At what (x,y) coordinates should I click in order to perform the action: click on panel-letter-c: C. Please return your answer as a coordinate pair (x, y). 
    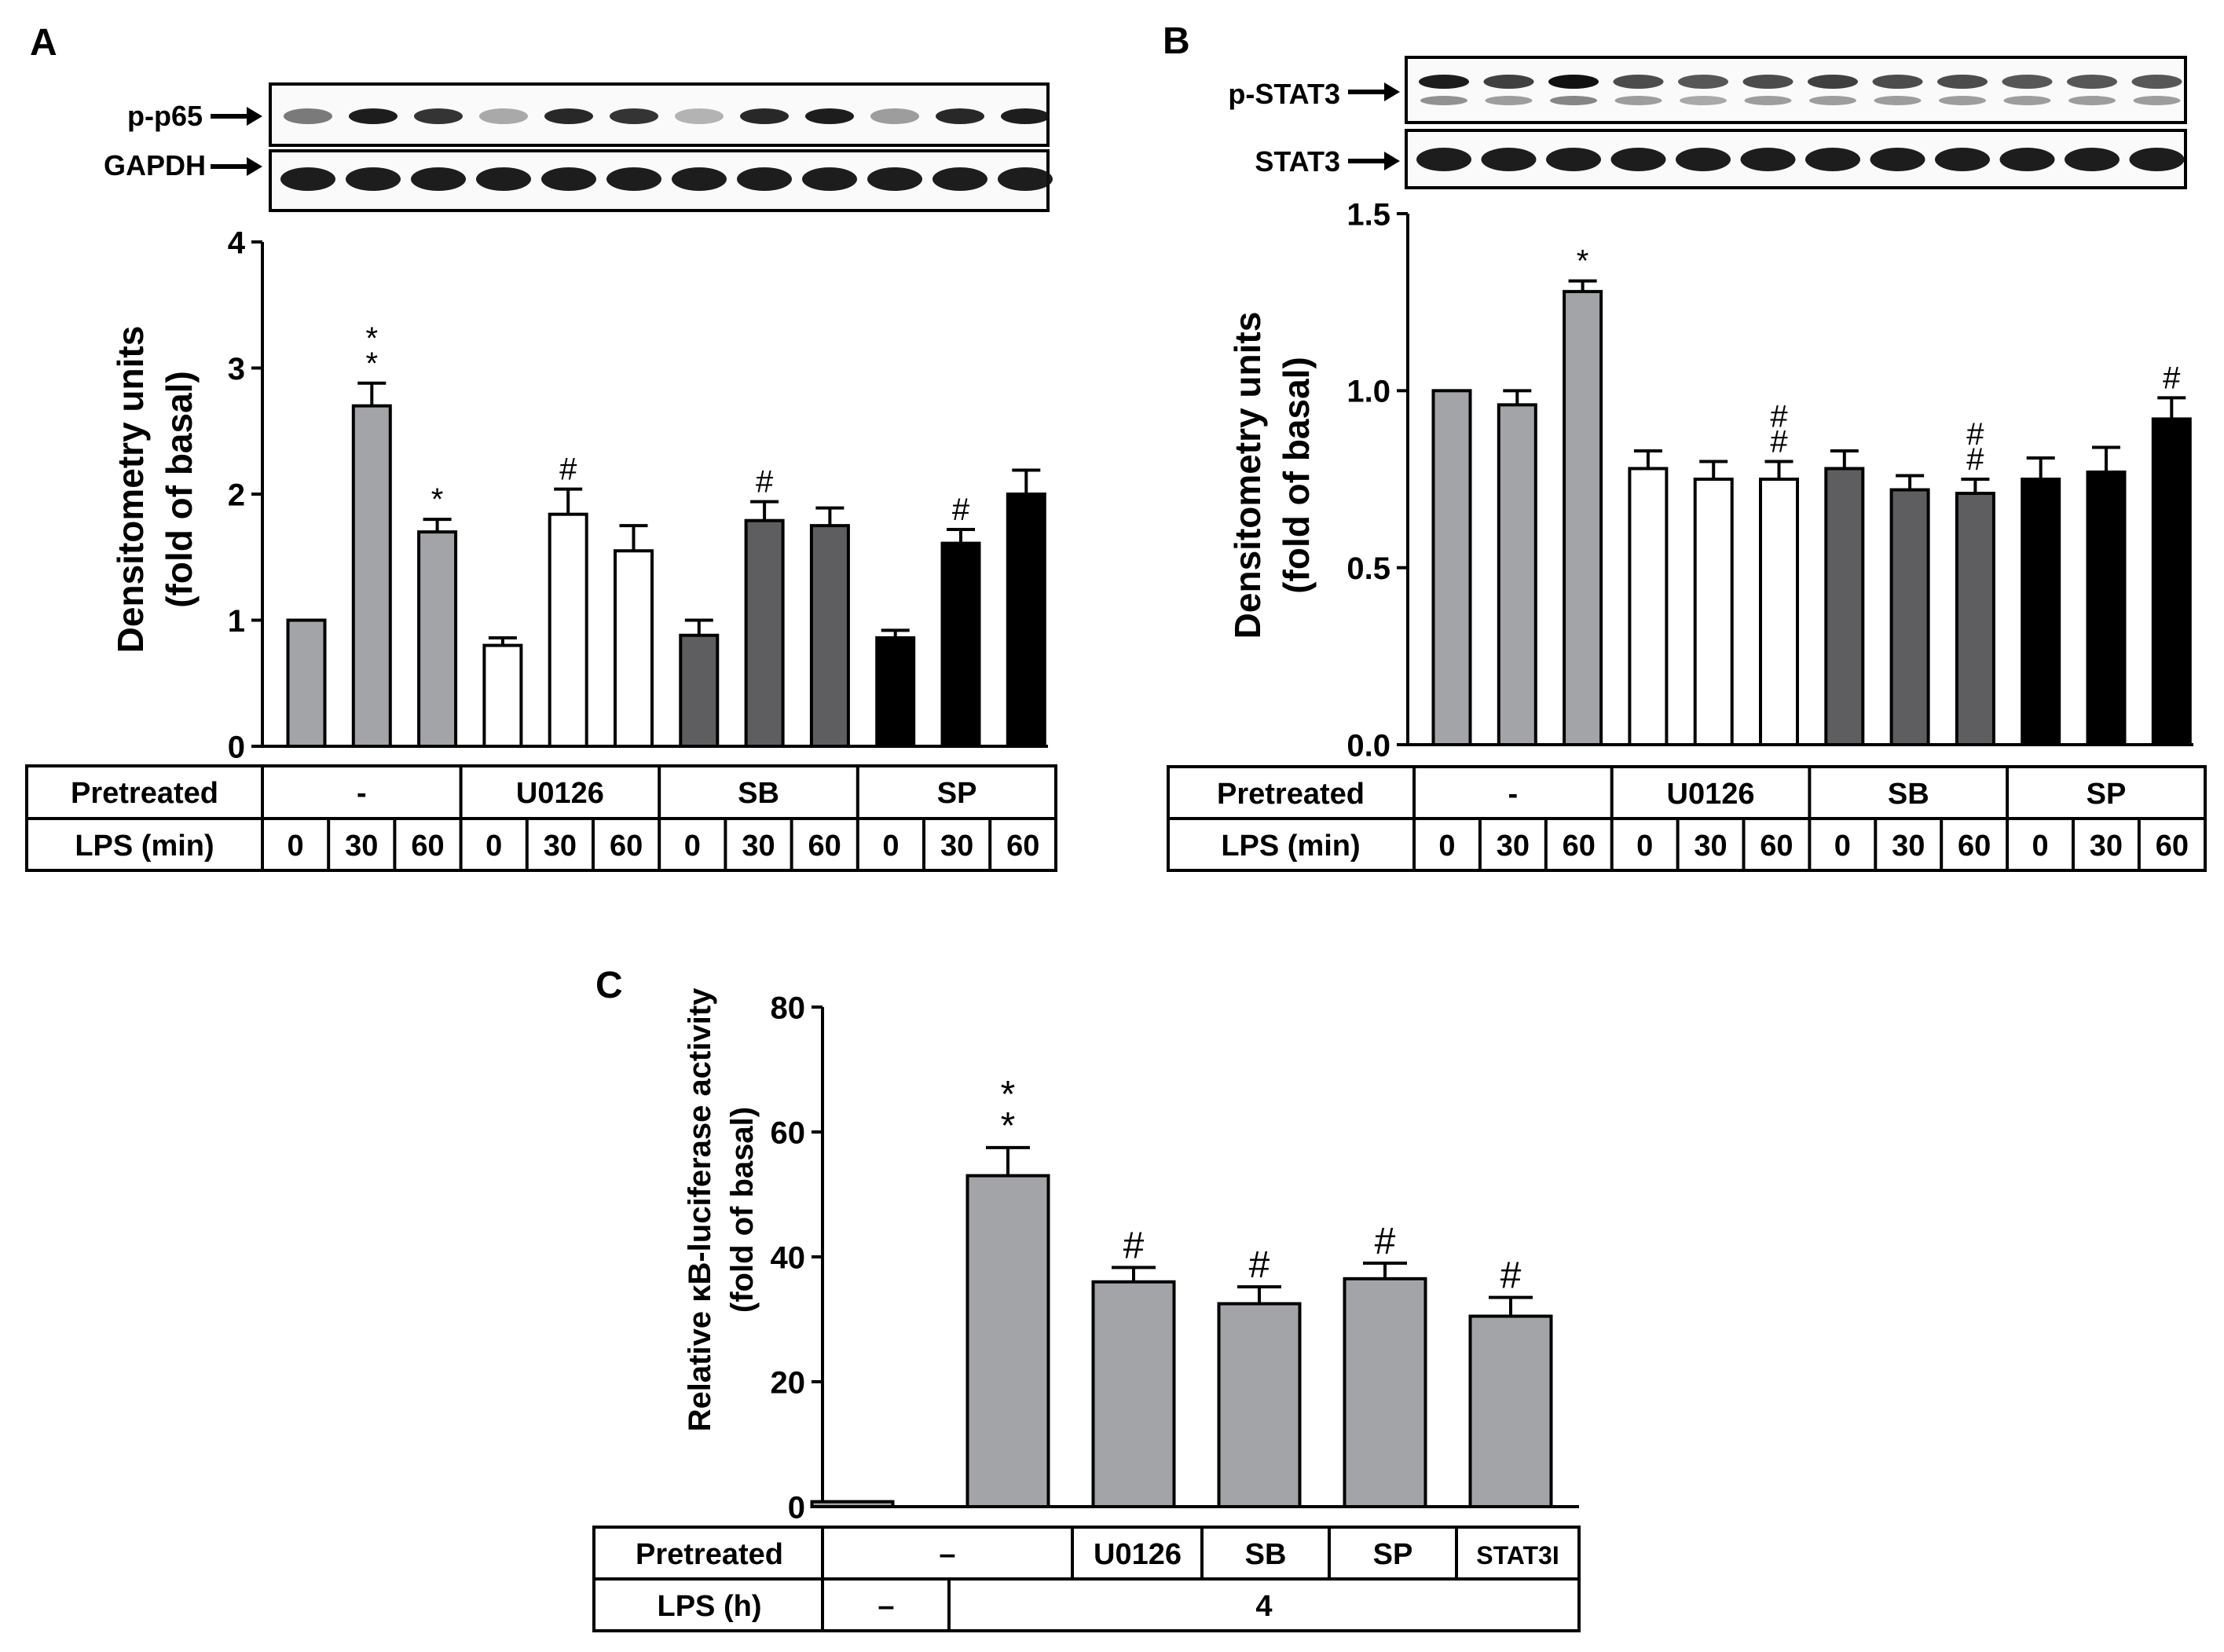
    Looking at the image, I should click on (609, 985).